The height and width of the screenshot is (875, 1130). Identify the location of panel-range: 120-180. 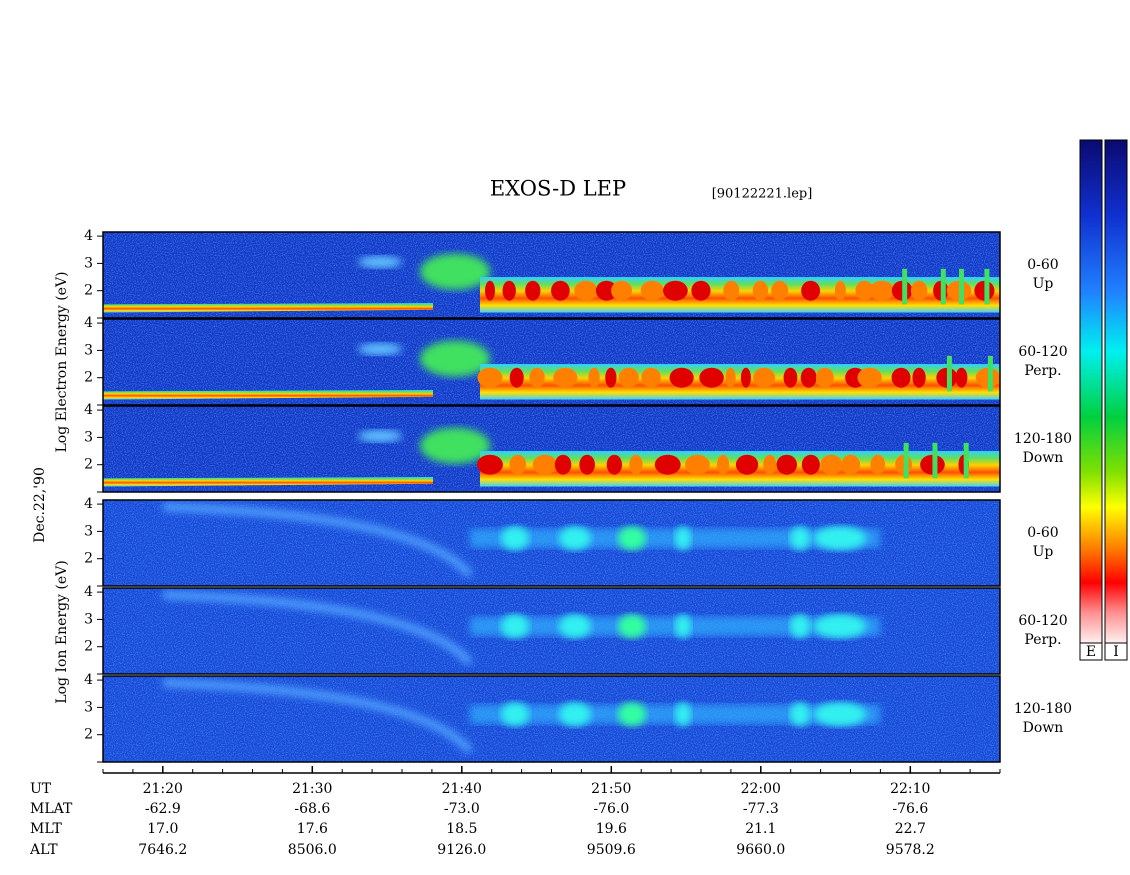
(1043, 439).